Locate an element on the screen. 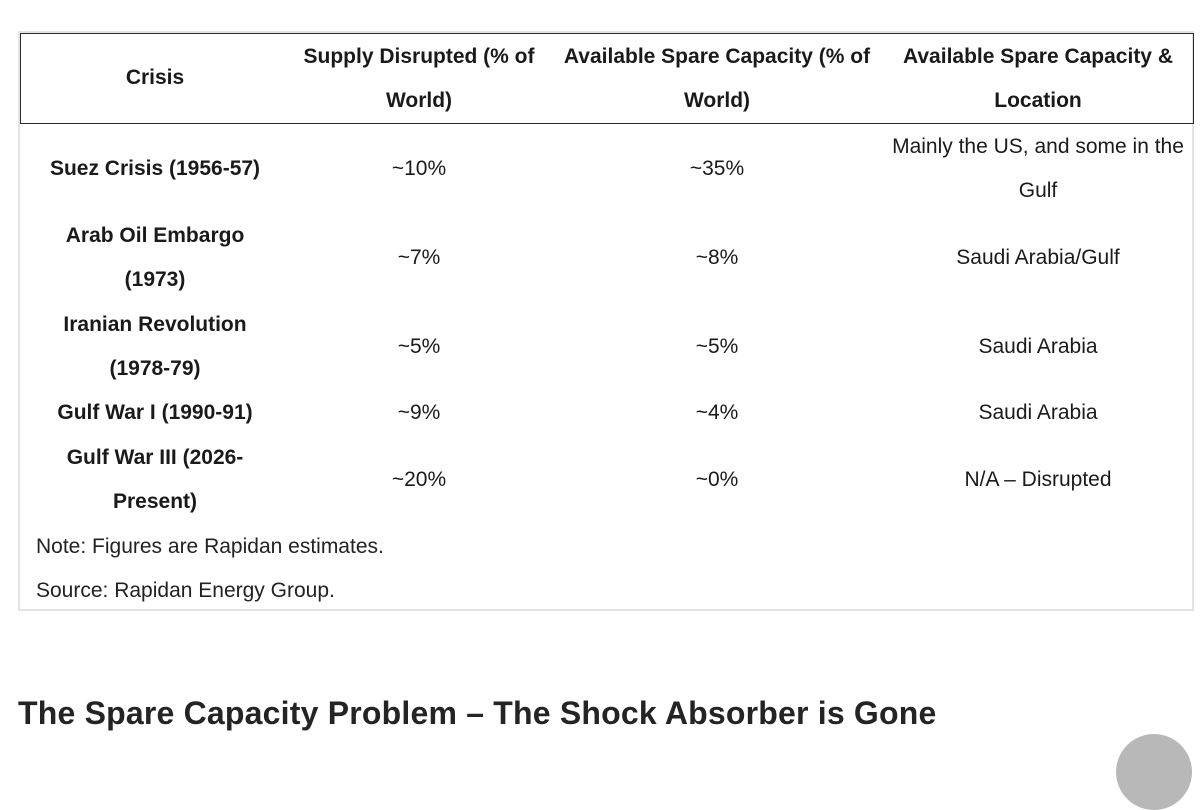 The width and height of the screenshot is (1200, 810). row-spare-capacity: ~8% is located at coordinates (717, 257).